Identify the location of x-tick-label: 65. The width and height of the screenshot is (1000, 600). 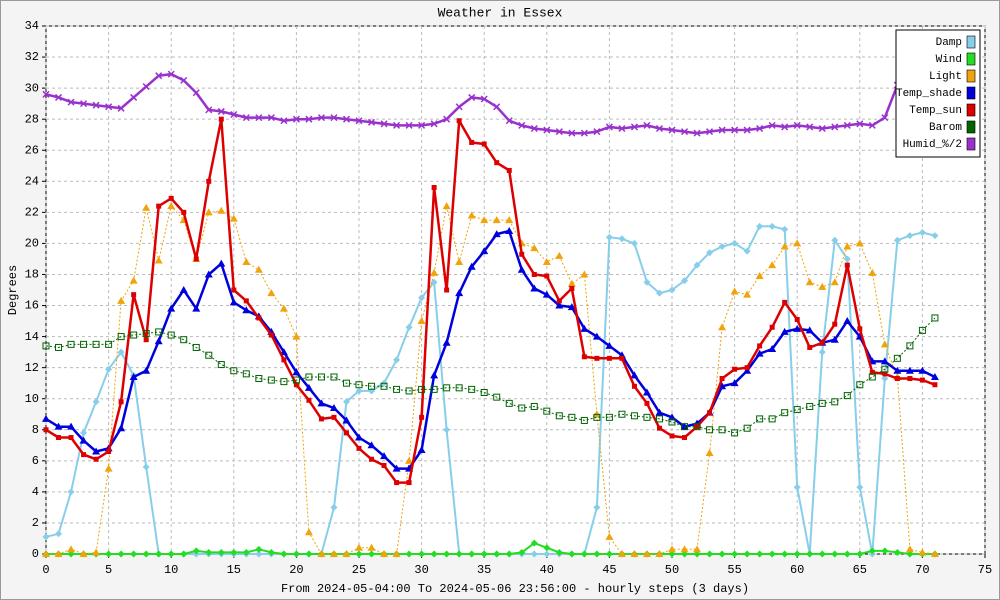
(860, 570).